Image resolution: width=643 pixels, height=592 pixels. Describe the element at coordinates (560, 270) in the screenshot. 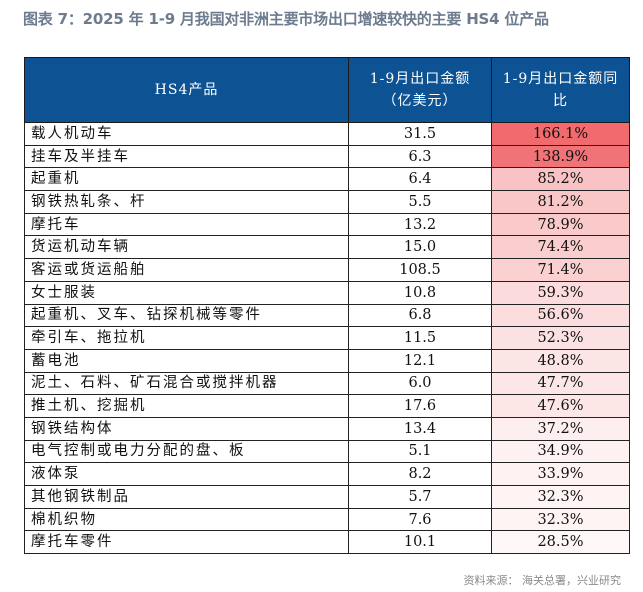

I see `growth-cell: 71.4%` at that location.